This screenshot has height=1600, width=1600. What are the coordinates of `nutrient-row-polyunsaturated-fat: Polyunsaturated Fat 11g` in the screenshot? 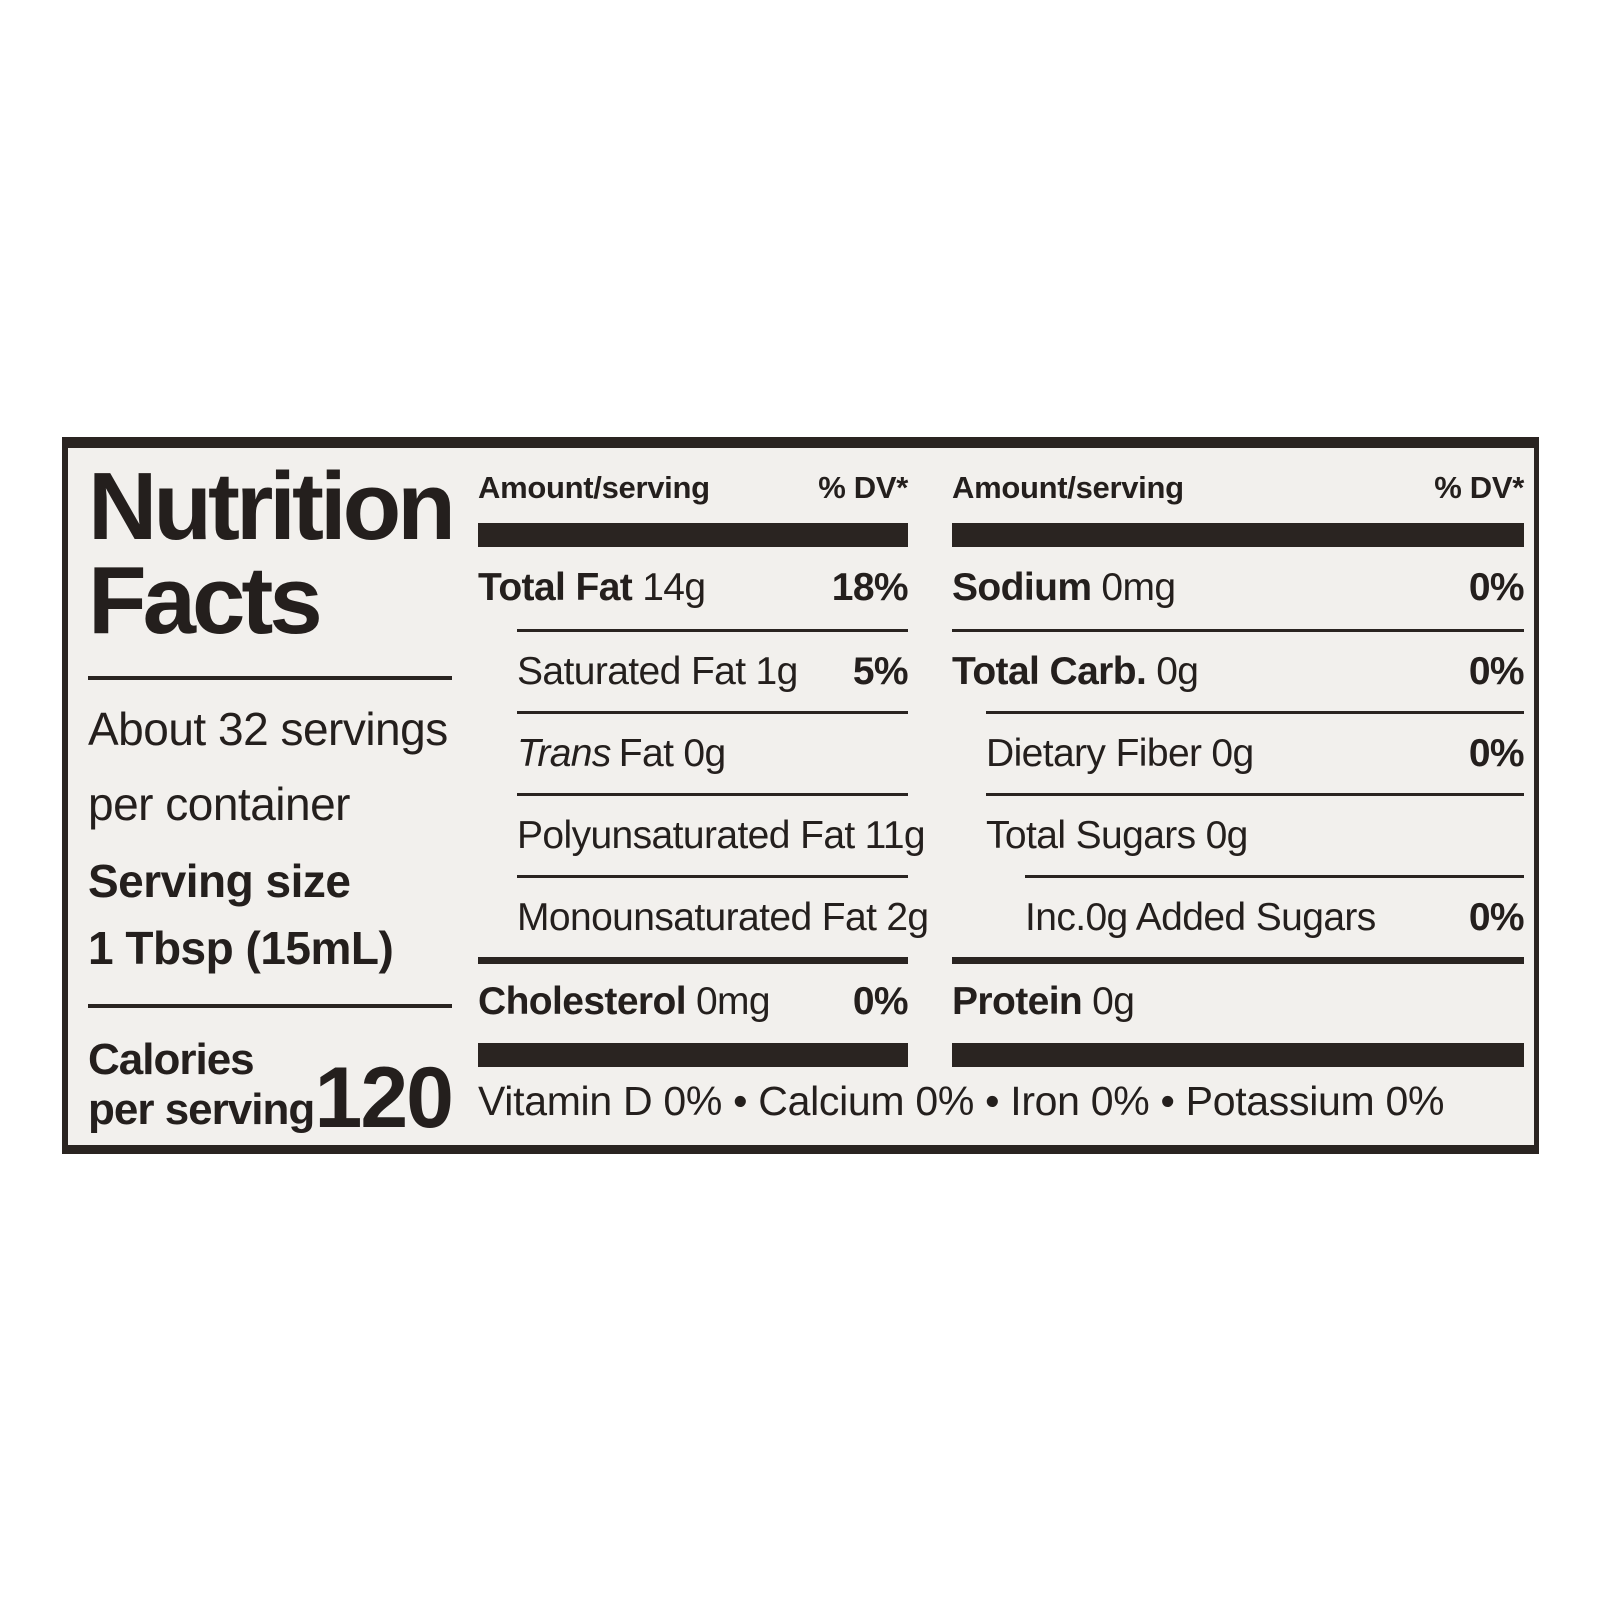 It's located at (721, 834).